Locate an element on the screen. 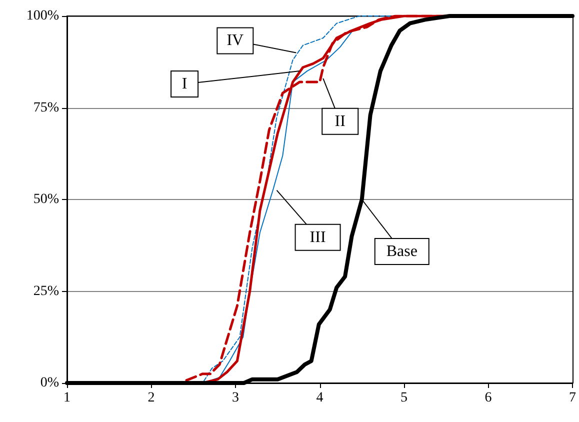  x-tick-label: 1 is located at coordinates (67, 398).